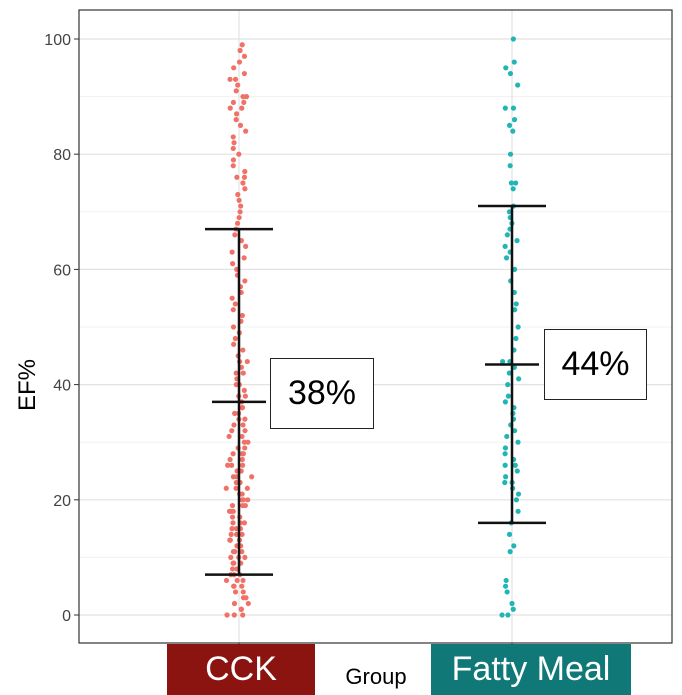 The height and width of the screenshot is (695, 682). I want to click on y-axis-title: EF%, so click(27, 385).